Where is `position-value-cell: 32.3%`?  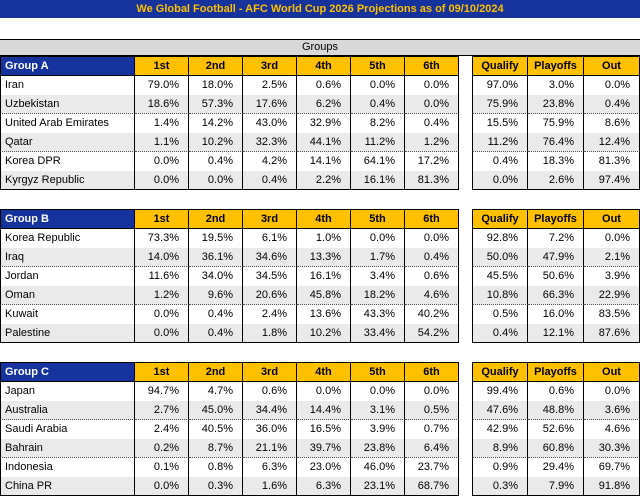 position-value-cell: 32.3% is located at coordinates (270, 142).